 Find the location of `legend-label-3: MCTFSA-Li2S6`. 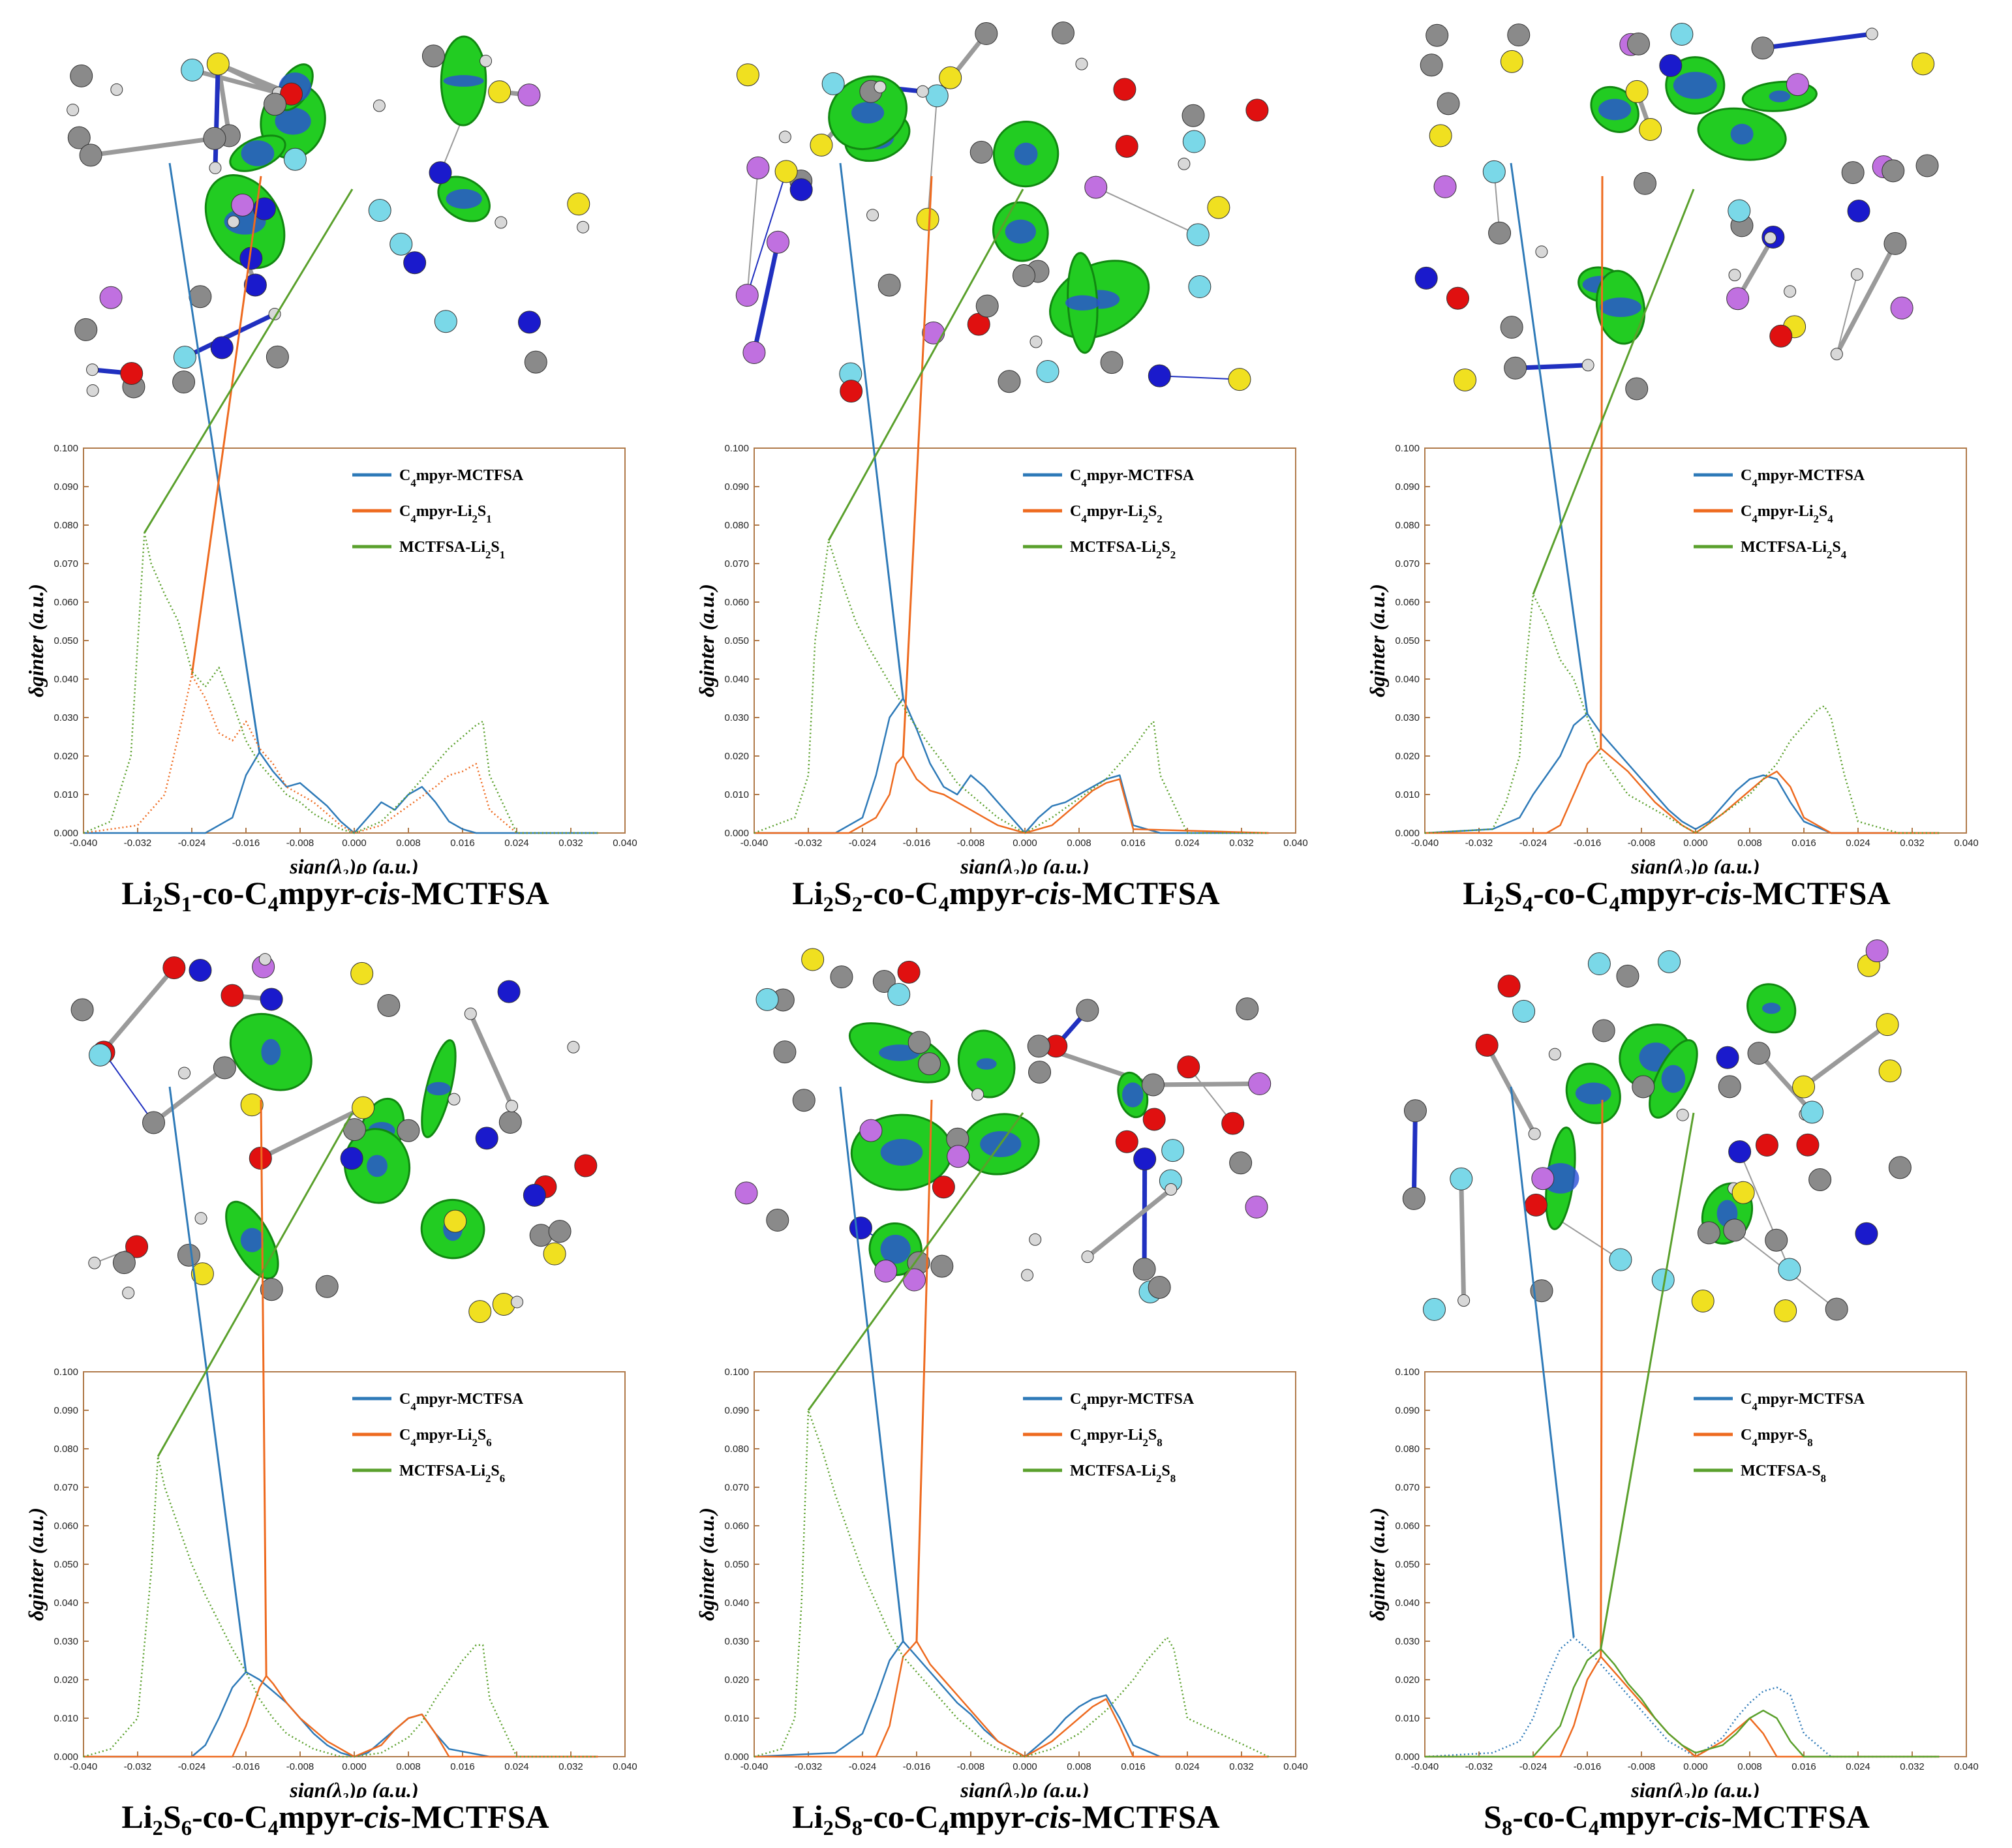

legend-label-3: MCTFSA-Li2S6 is located at coordinates (452, 1473).